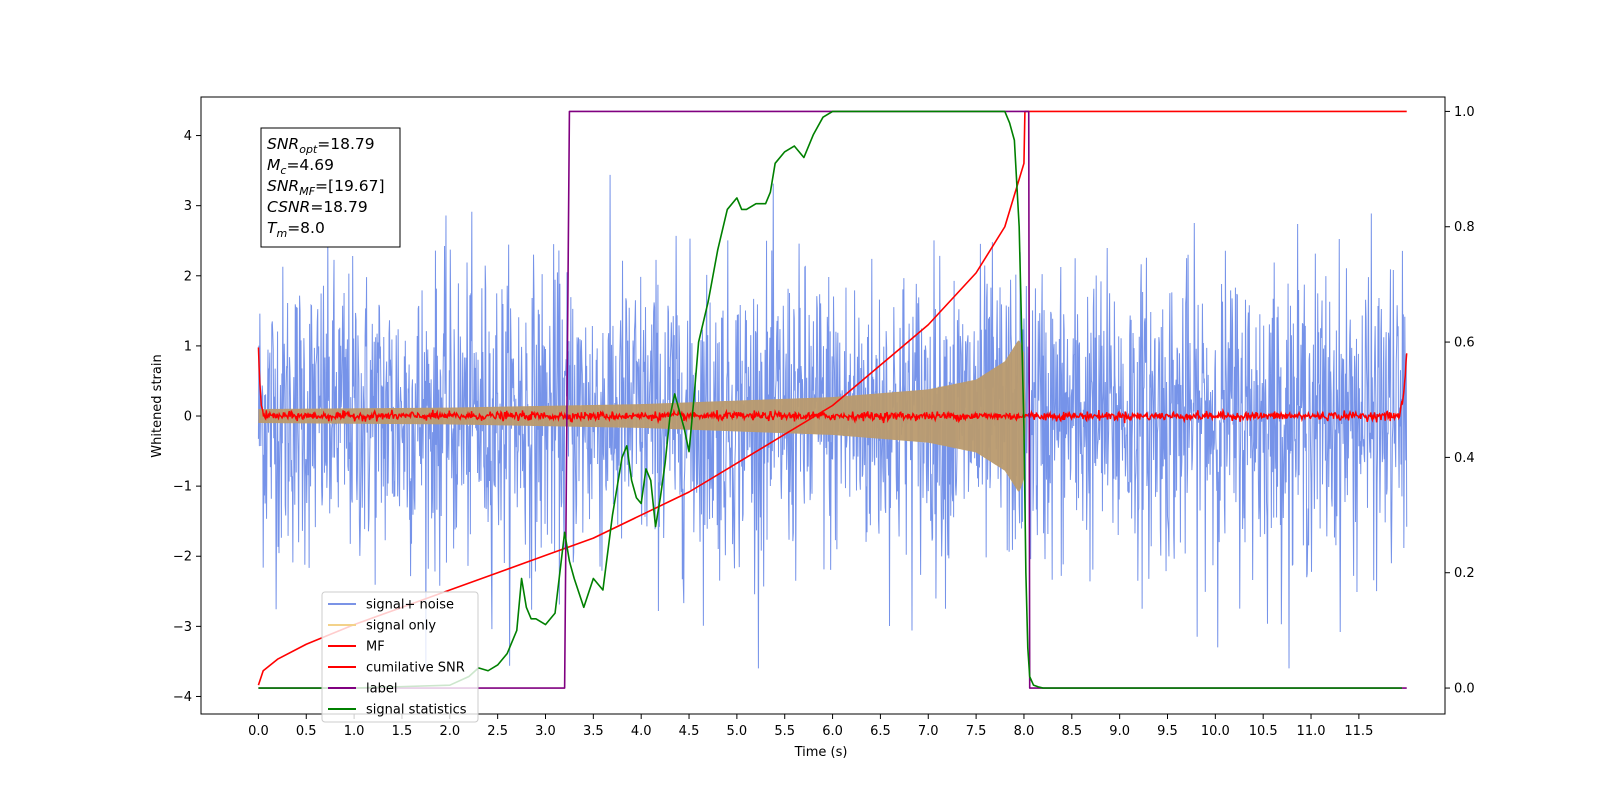 This screenshot has height=800, width=1600. I want to click on series-signal-only, so click(642, 416).